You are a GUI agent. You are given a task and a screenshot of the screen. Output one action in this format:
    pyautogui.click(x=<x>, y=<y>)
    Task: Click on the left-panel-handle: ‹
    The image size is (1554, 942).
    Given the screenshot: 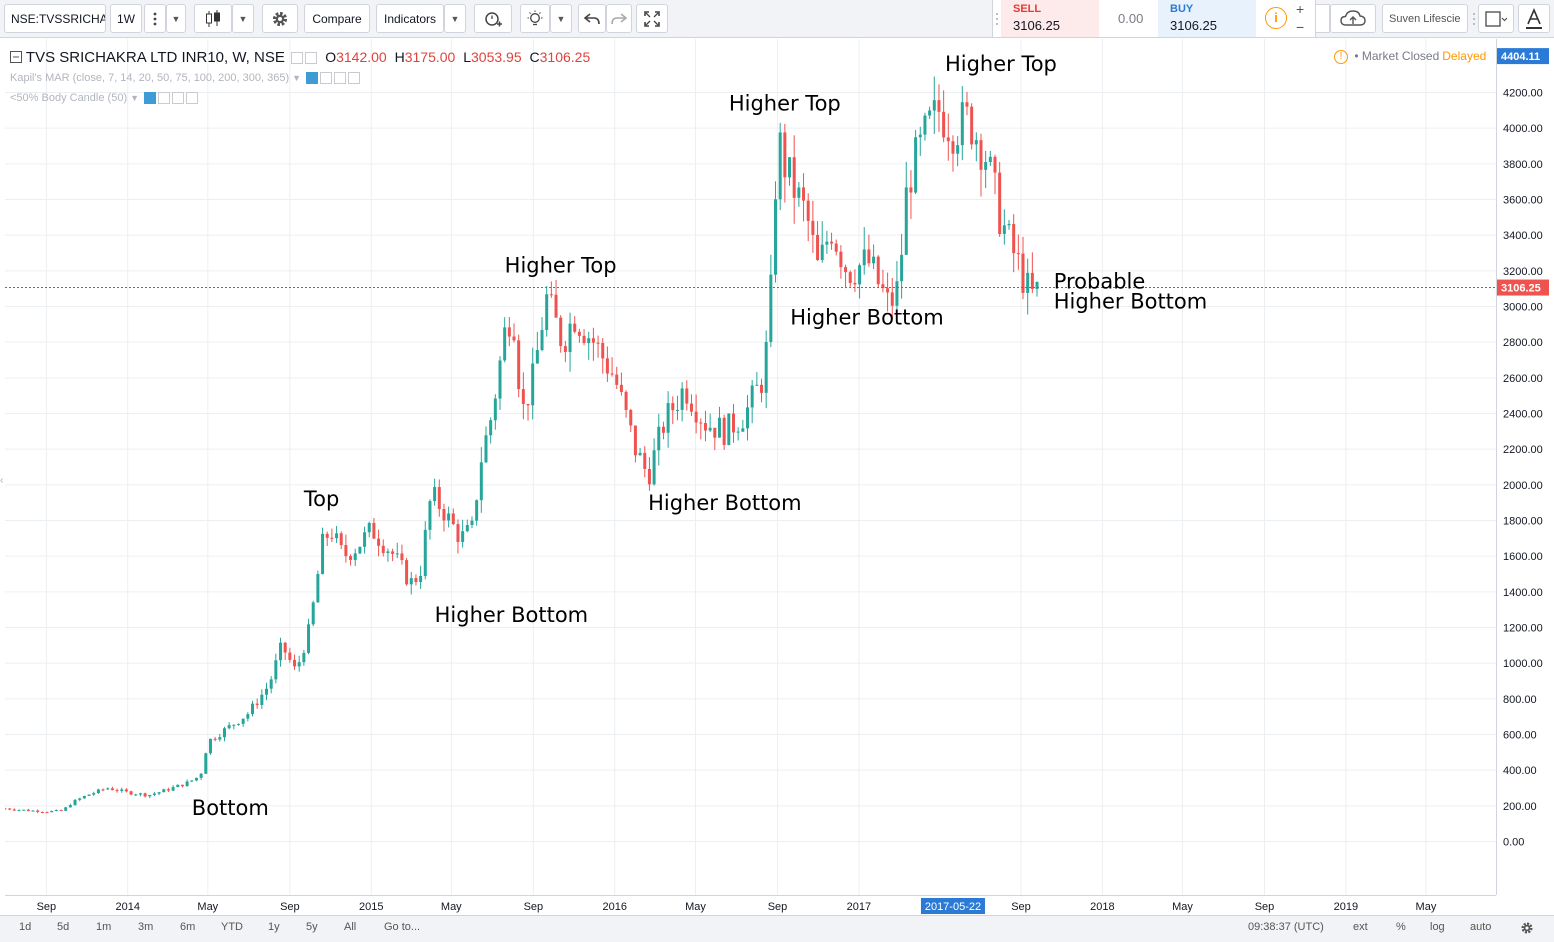 What is the action you would take?
    pyautogui.click(x=2, y=480)
    